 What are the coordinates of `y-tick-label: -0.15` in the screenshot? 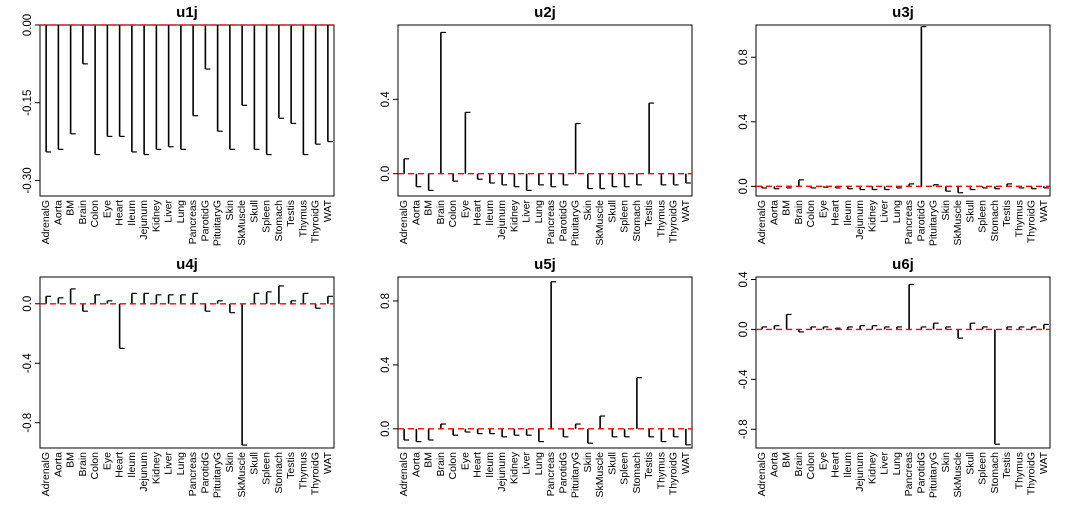 It's located at (28, 103).